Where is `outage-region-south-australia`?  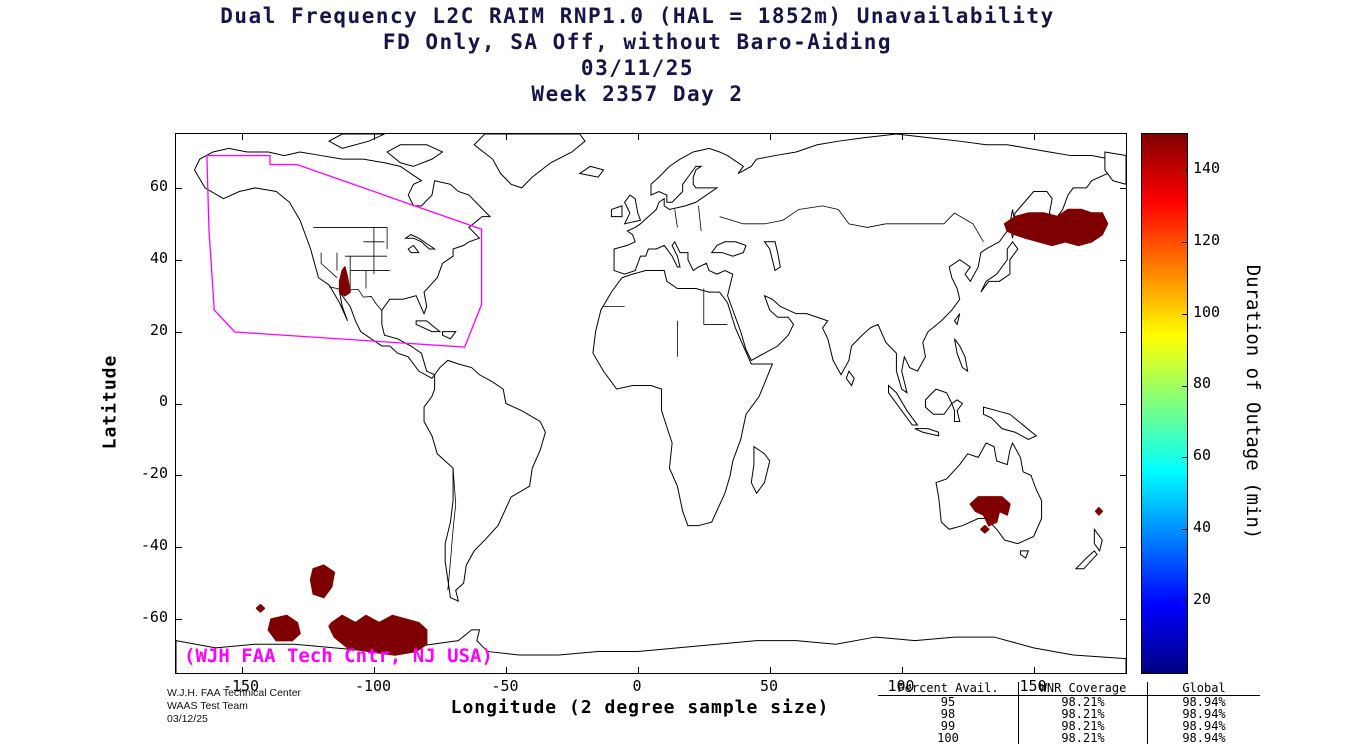
outage-region-south-australia is located at coordinates (990, 511).